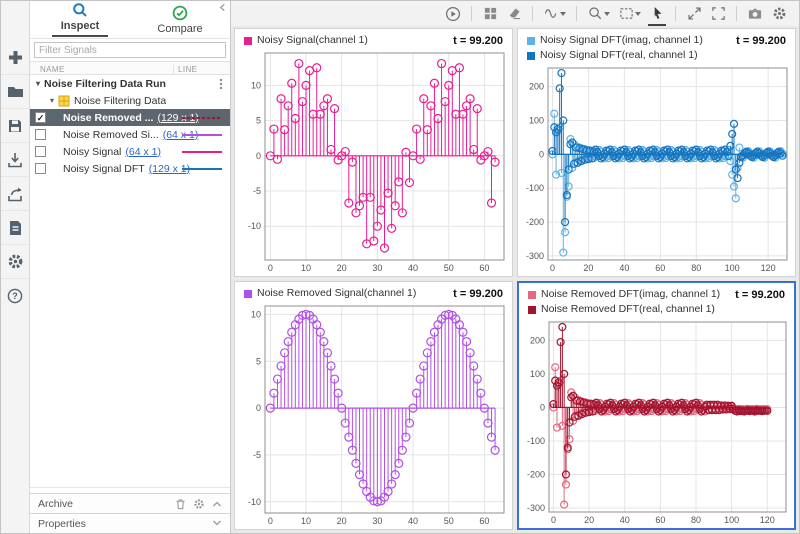 This screenshot has width=800, height=534. What do you see at coordinates (40, 117) in the screenshot?
I see `signal-checkbox: ✓` at bounding box center [40, 117].